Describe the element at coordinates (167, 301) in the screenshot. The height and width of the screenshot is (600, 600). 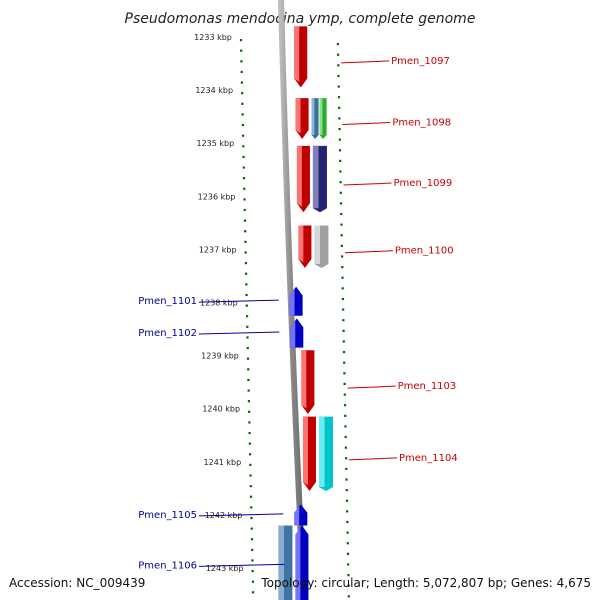
I see `gene-label-pmen_1101: Pmen_1101` at that location.